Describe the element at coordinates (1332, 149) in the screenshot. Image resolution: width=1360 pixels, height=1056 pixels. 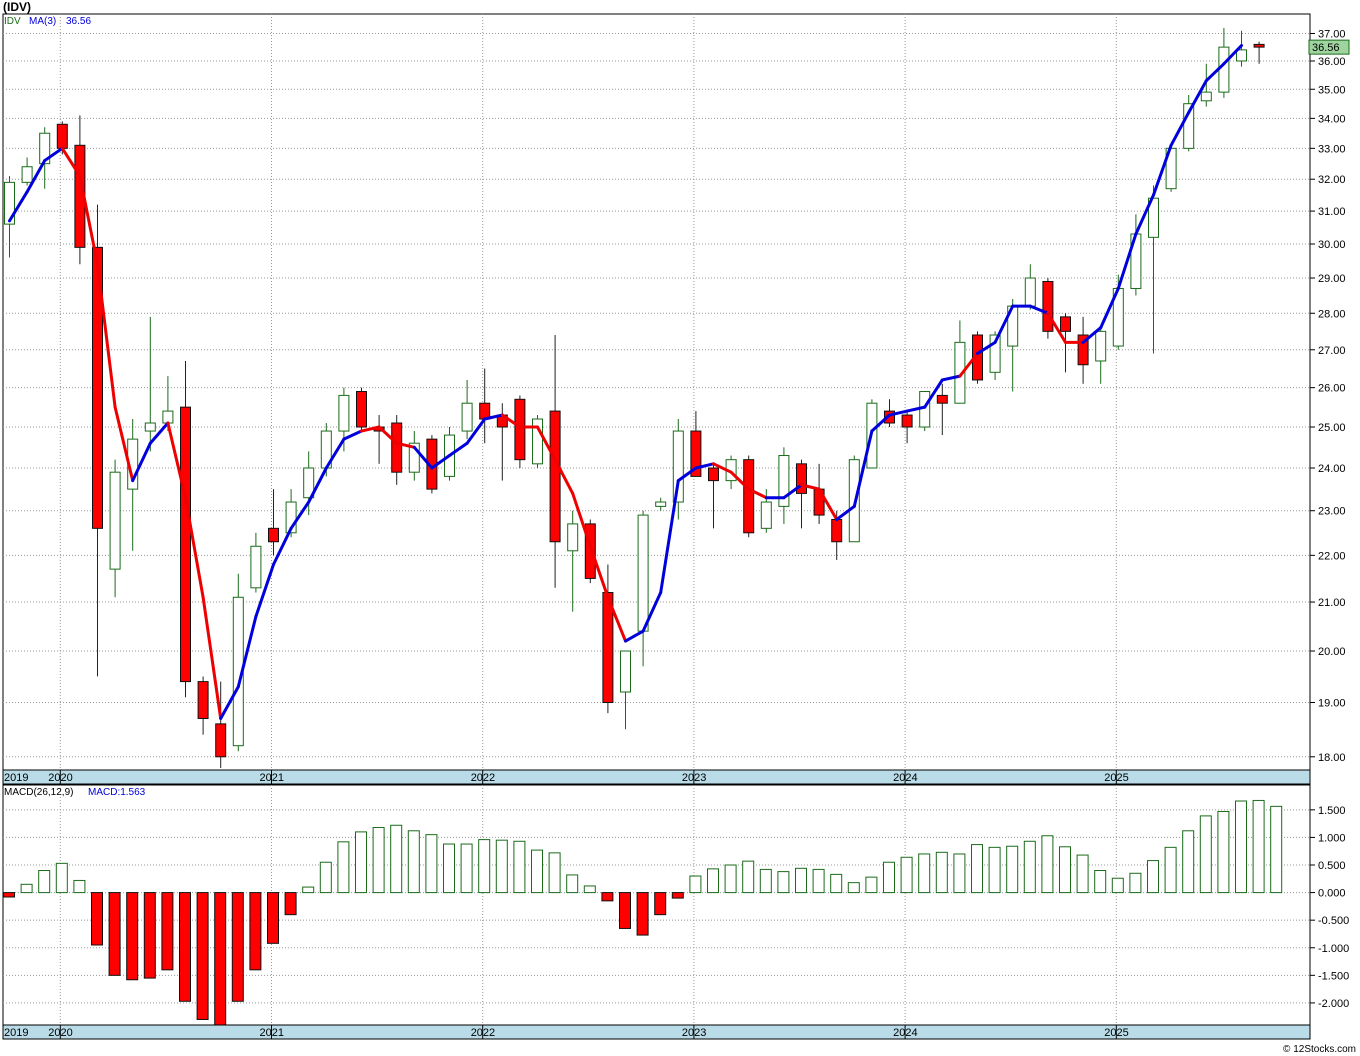
I see `price-y-tick-label: 33.00` at that location.